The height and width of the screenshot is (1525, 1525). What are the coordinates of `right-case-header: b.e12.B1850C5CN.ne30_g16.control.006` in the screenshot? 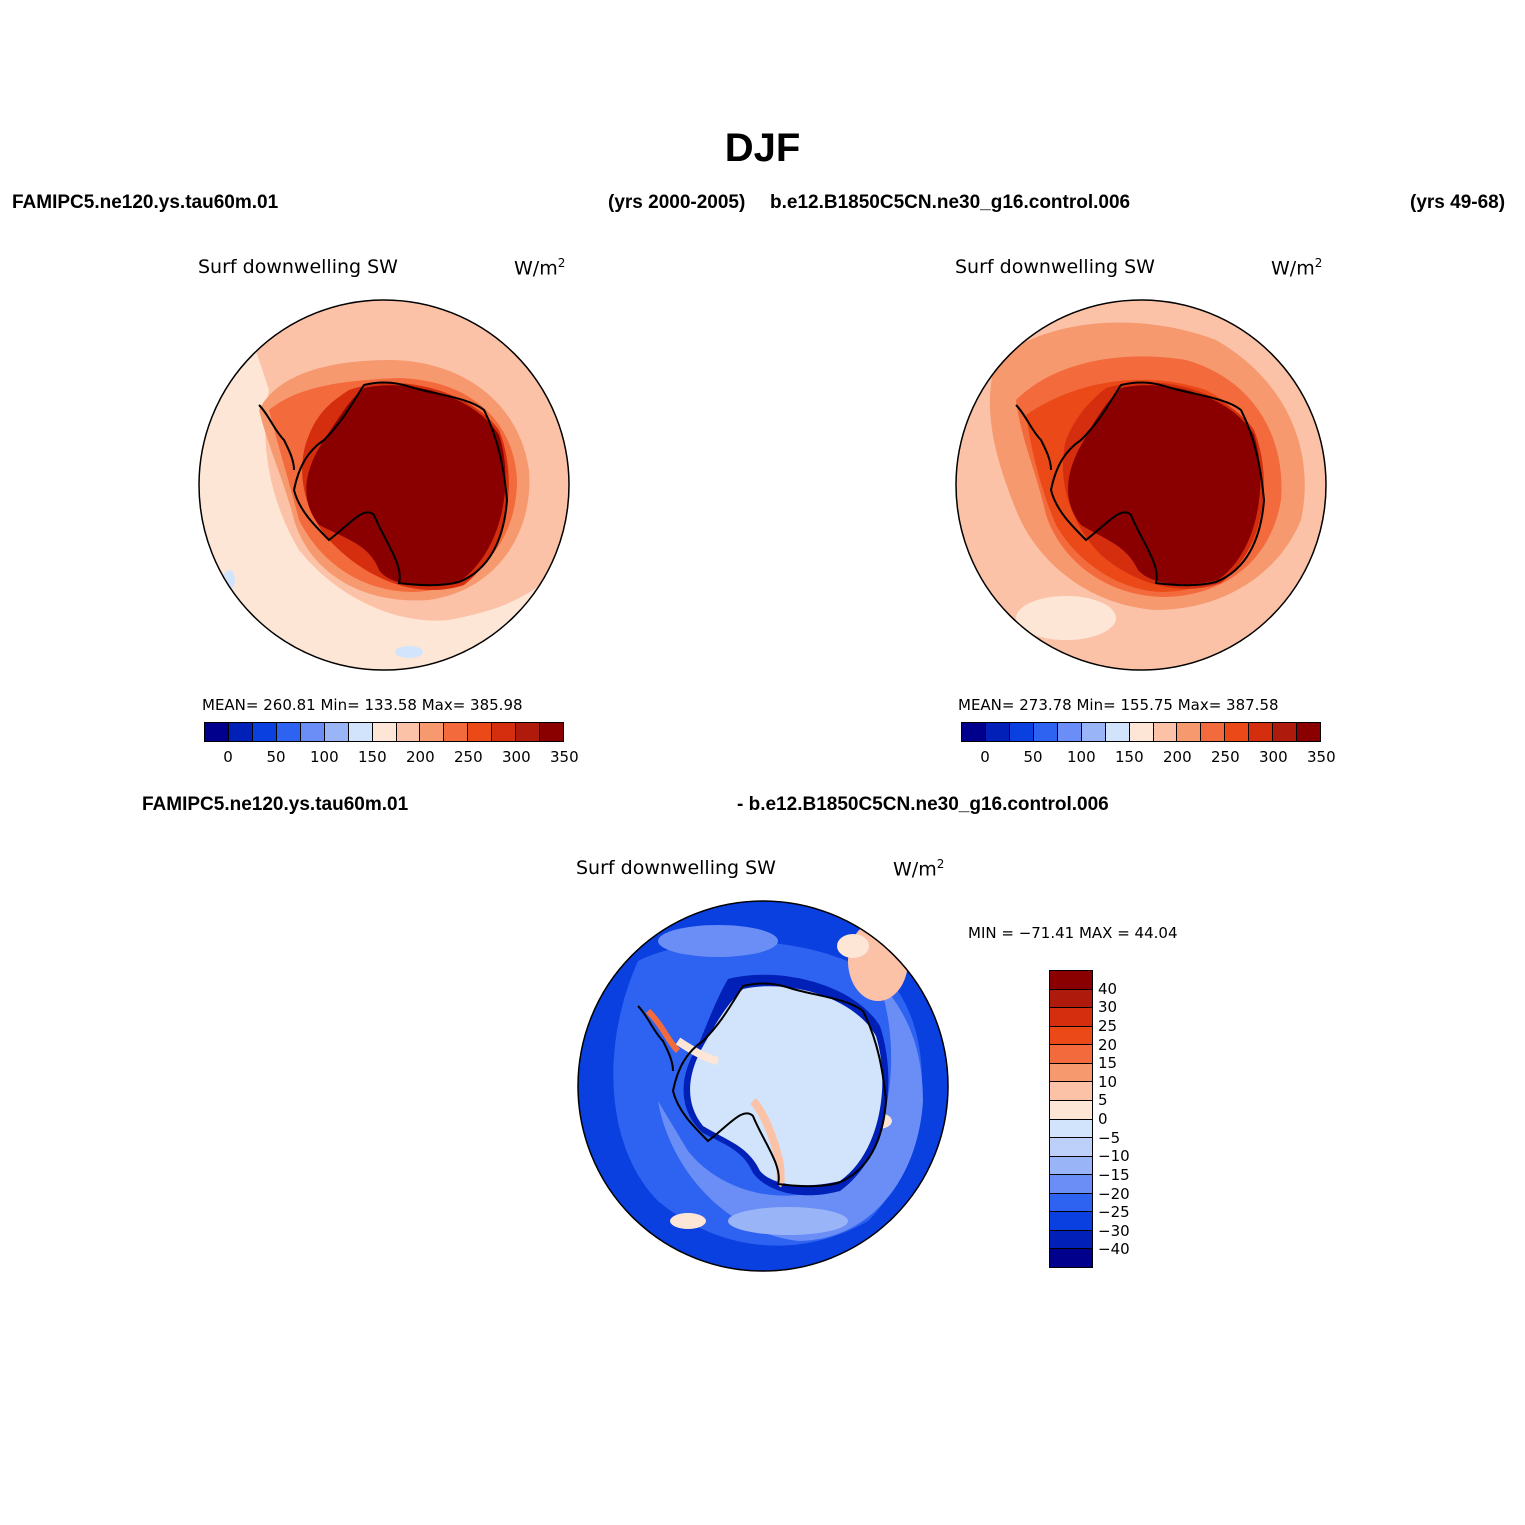 It's located at (950, 202).